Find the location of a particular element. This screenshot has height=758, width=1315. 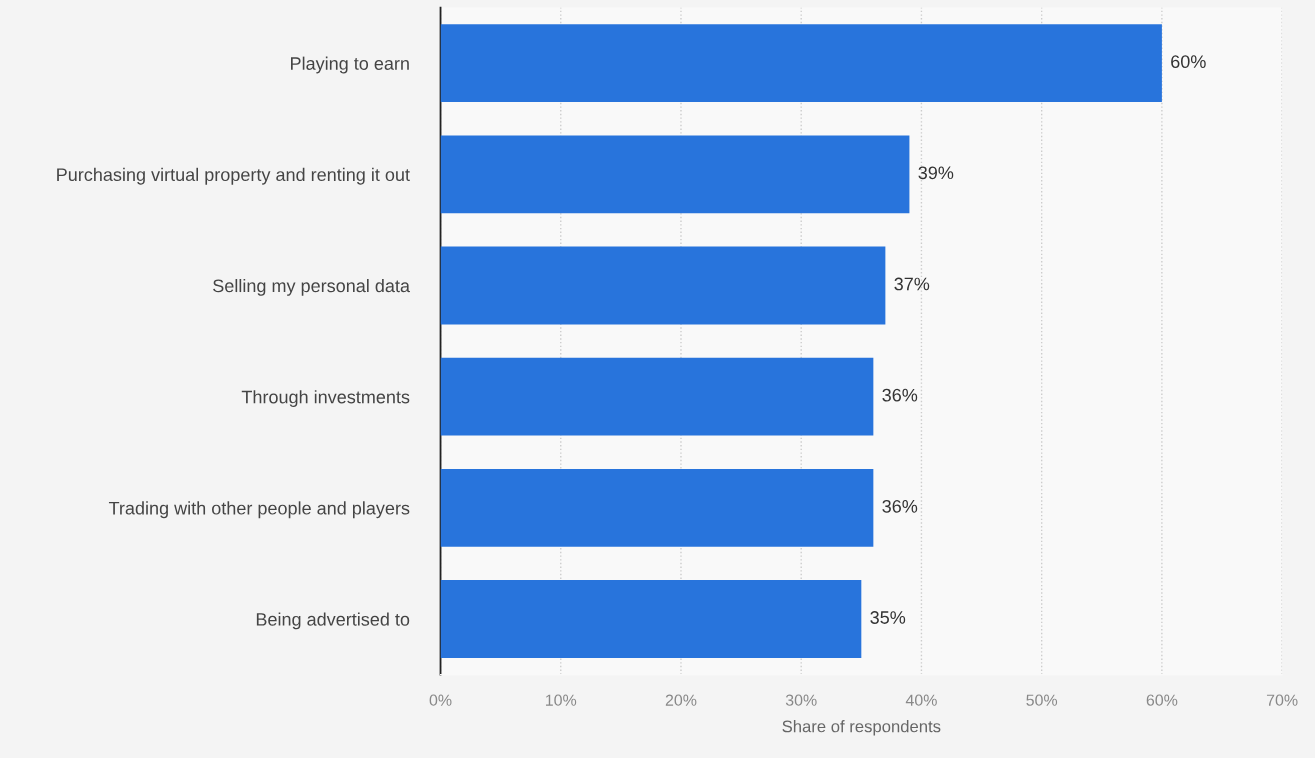

x-tick-label: 0% is located at coordinates (440, 700).